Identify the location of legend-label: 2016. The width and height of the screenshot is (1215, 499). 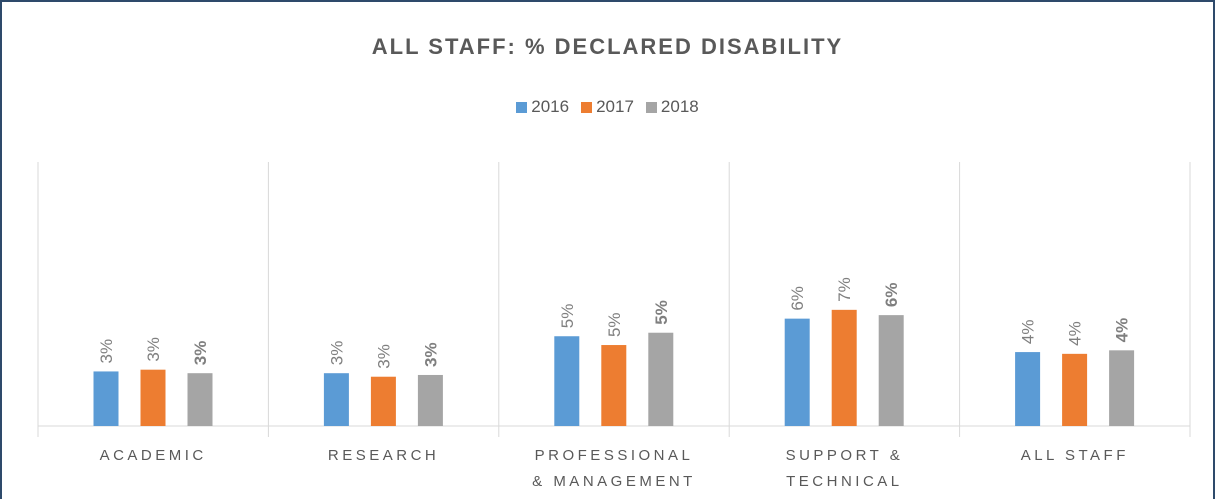
(550, 106).